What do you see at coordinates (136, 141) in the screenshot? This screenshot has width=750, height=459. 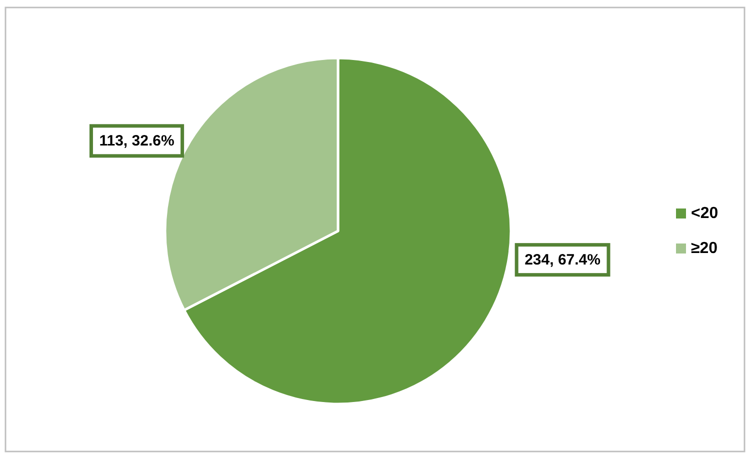 I see `data-label: 113, 32.6%` at bounding box center [136, 141].